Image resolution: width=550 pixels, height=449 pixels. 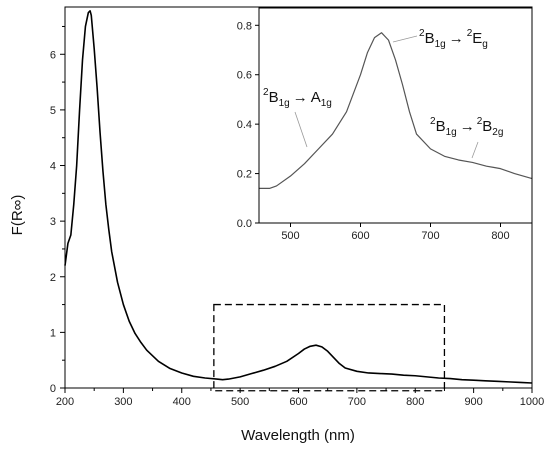 I want to click on annotation-a1g: 2B1g → A1g, so click(x=297, y=117).